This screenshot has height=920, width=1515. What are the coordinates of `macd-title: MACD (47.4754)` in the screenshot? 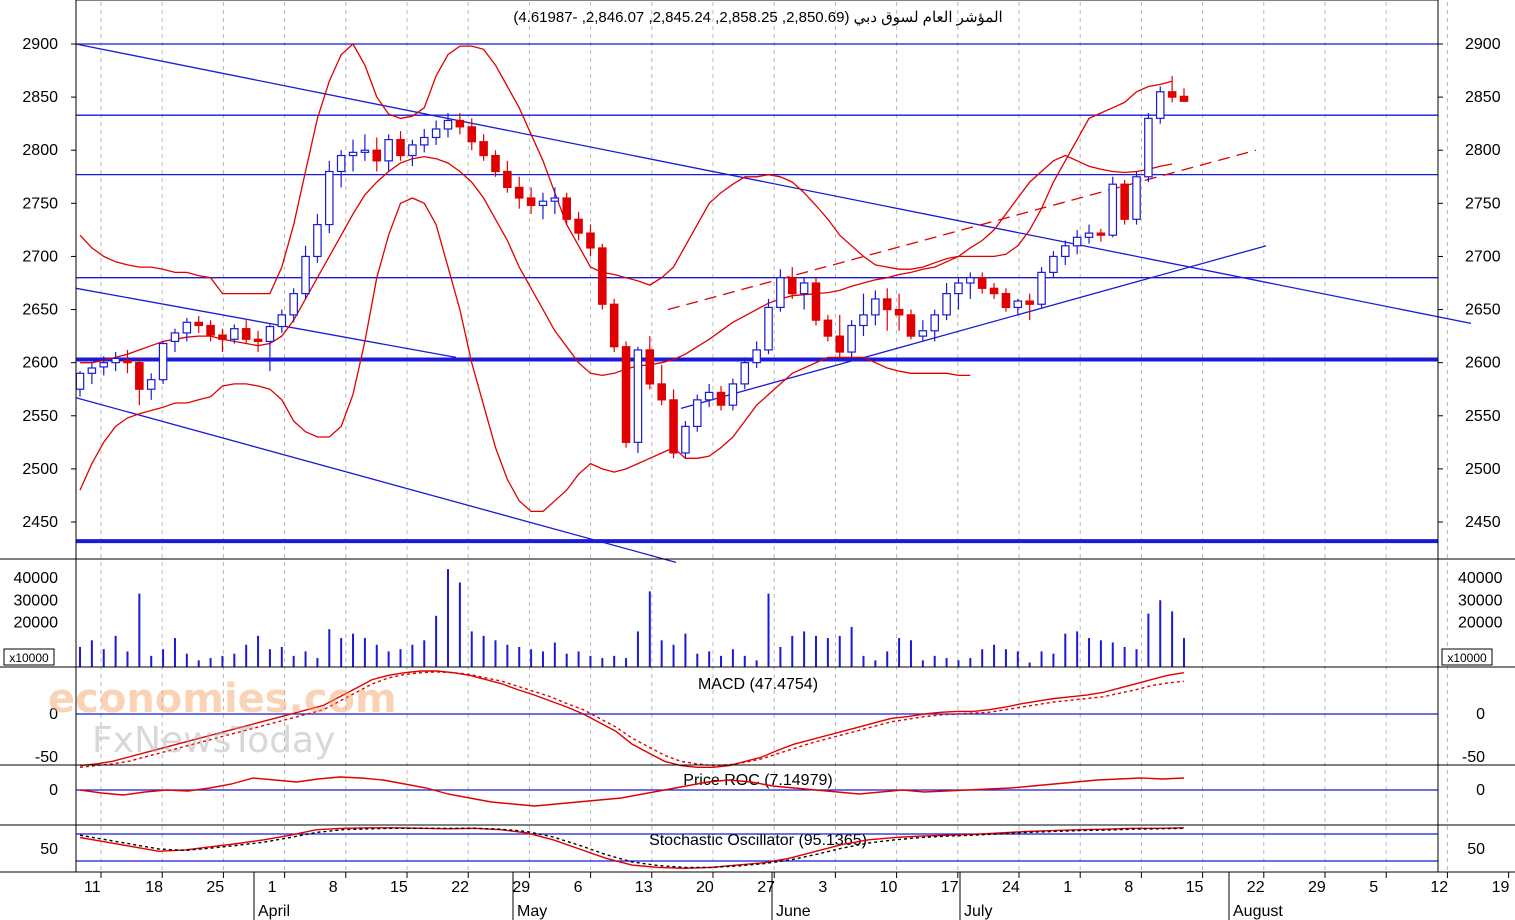 It's located at (758, 684).